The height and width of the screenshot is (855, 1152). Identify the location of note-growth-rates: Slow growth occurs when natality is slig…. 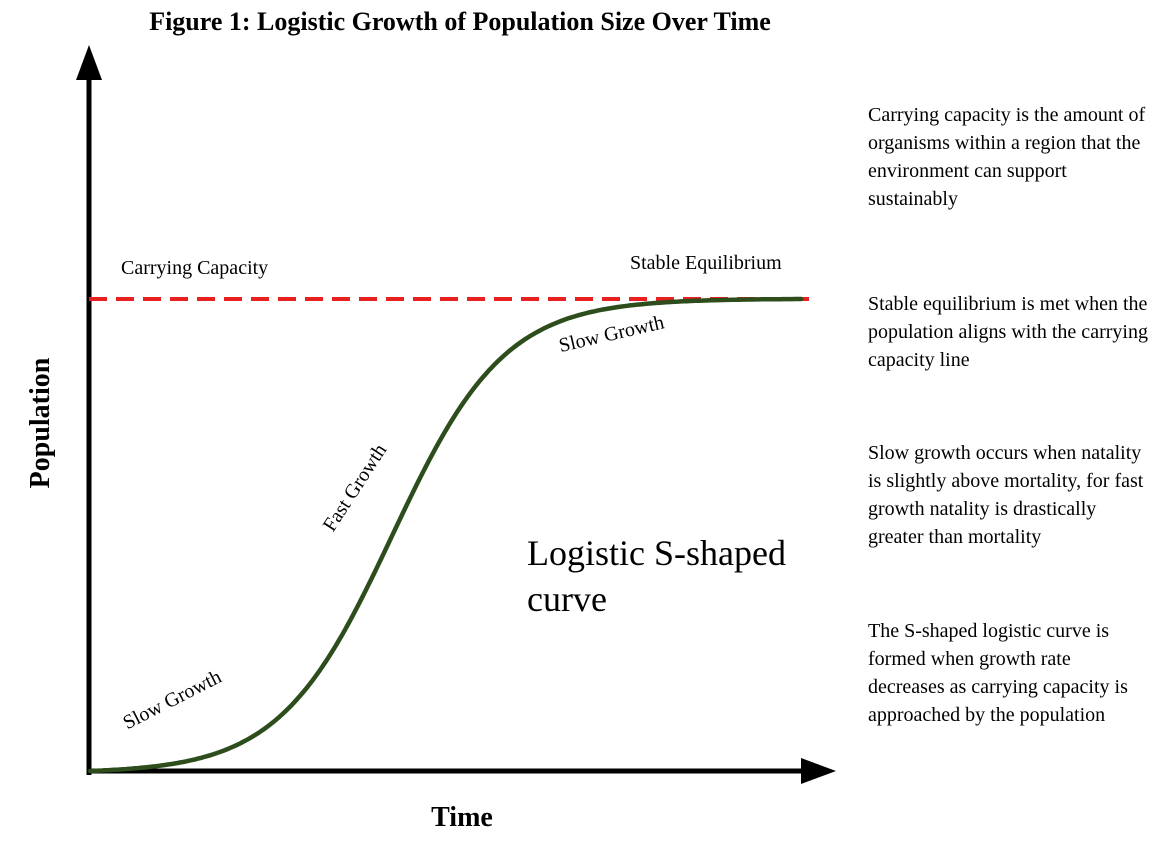
(1006, 495).